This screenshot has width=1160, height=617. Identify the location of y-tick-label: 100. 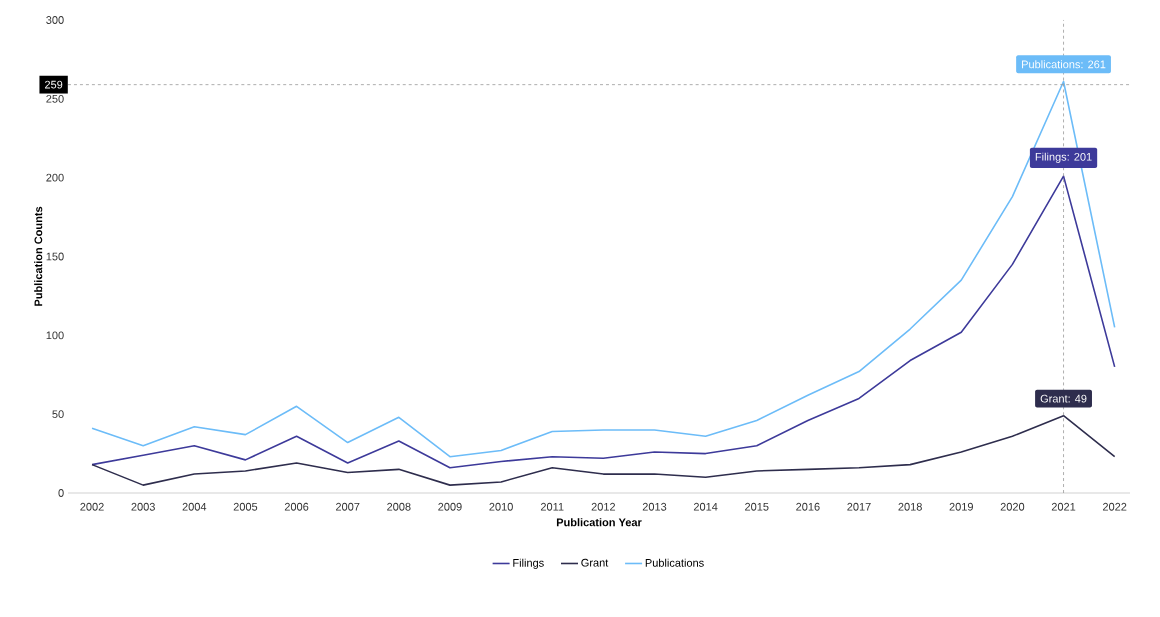
(55, 335).